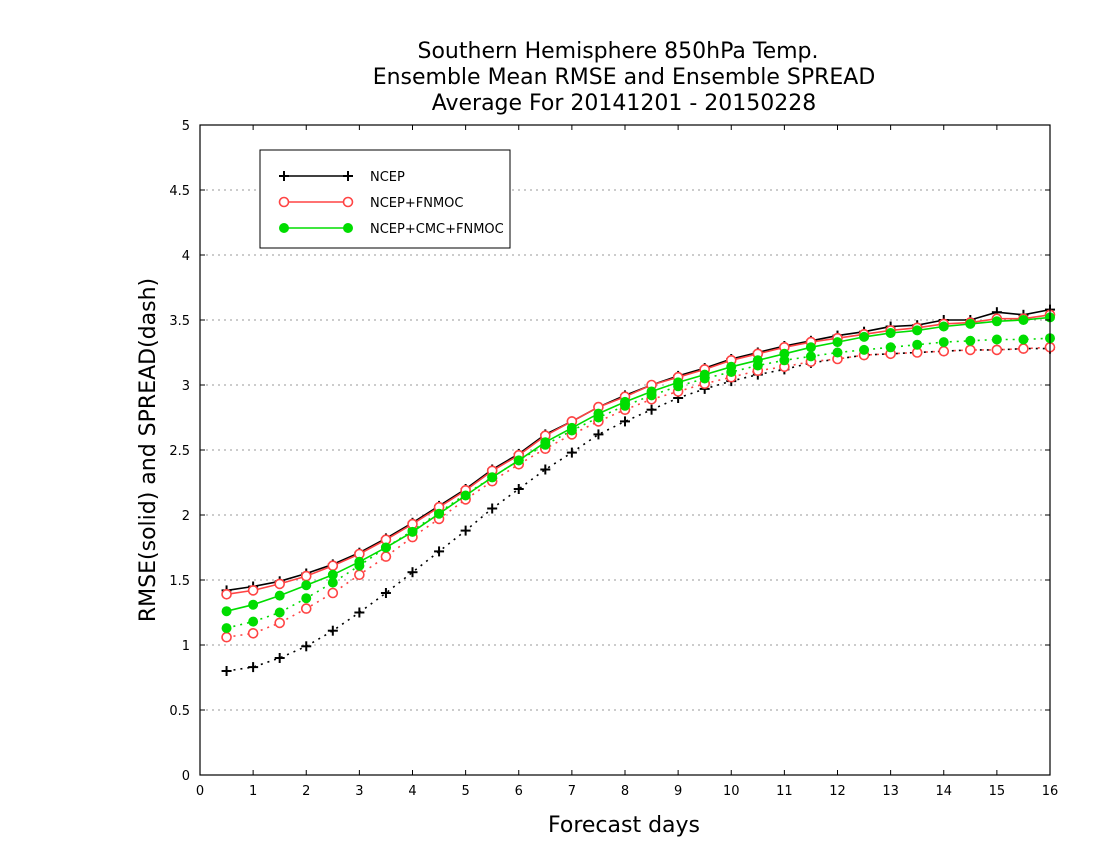 This screenshot has height=850, width=1100. I want to click on x-tick-label: 5, so click(465, 791).